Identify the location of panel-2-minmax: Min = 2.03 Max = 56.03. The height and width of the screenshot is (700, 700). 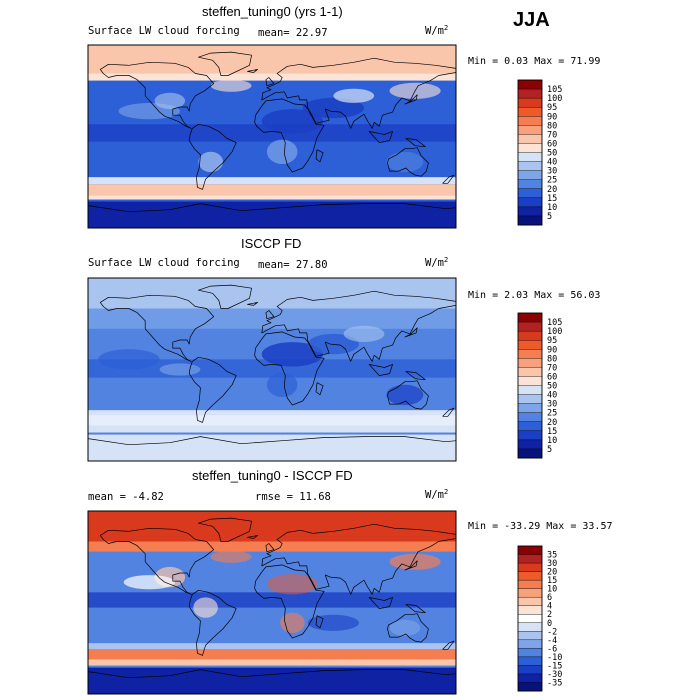
(534, 295).